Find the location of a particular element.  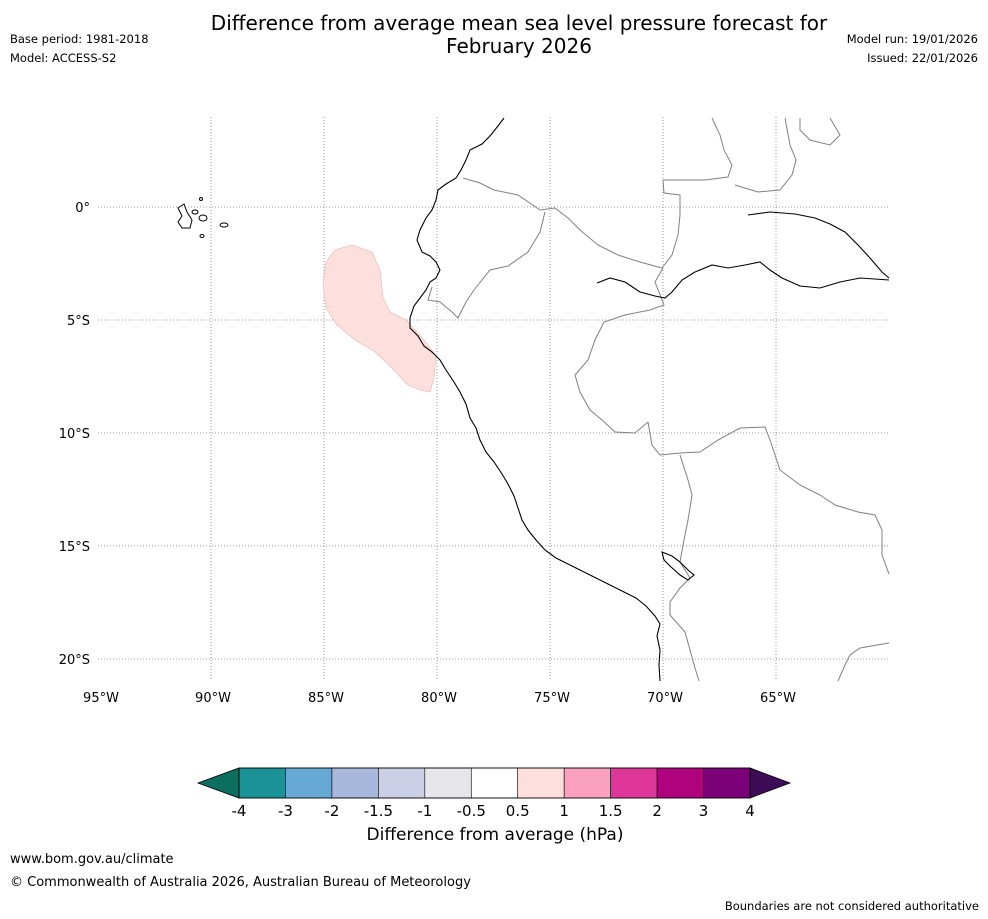

colorbar-extend-high is located at coordinates (770, 783).